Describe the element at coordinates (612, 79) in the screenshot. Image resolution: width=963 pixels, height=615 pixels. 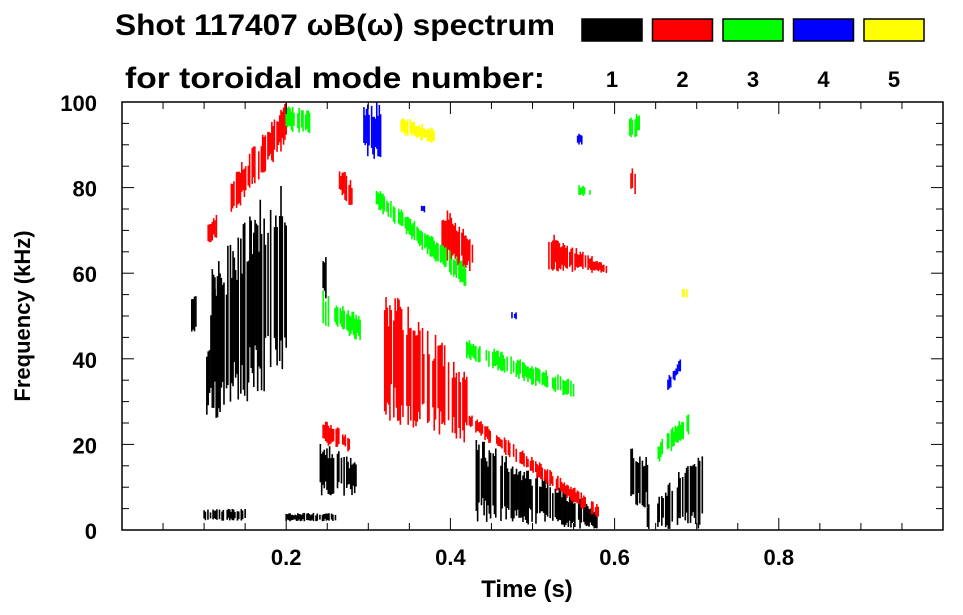
I see `legend-label-1: 1` at that location.